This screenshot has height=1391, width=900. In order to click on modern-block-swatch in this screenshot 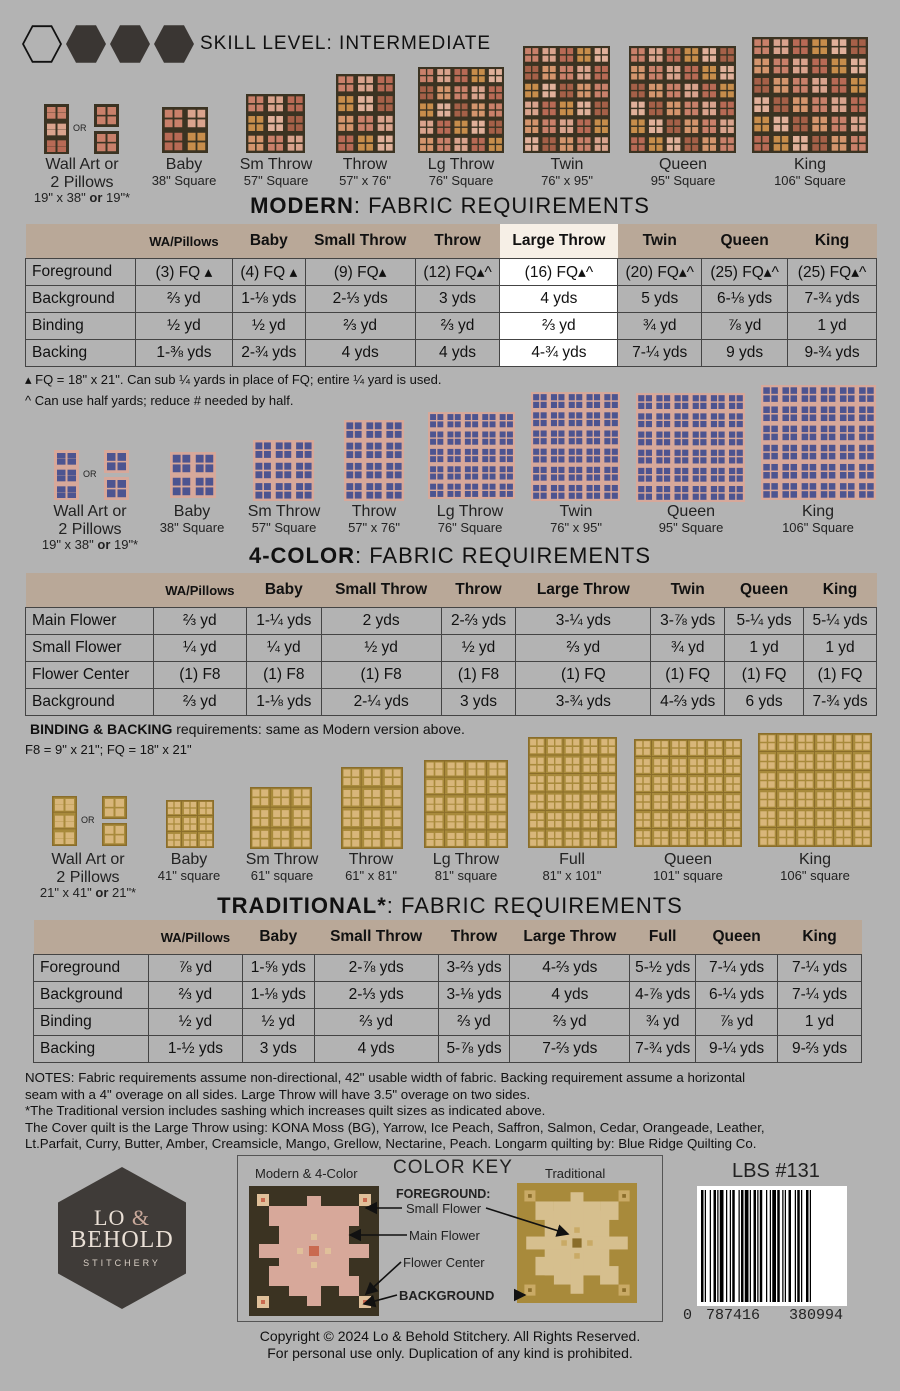, I will do `click(314, 1251)`.